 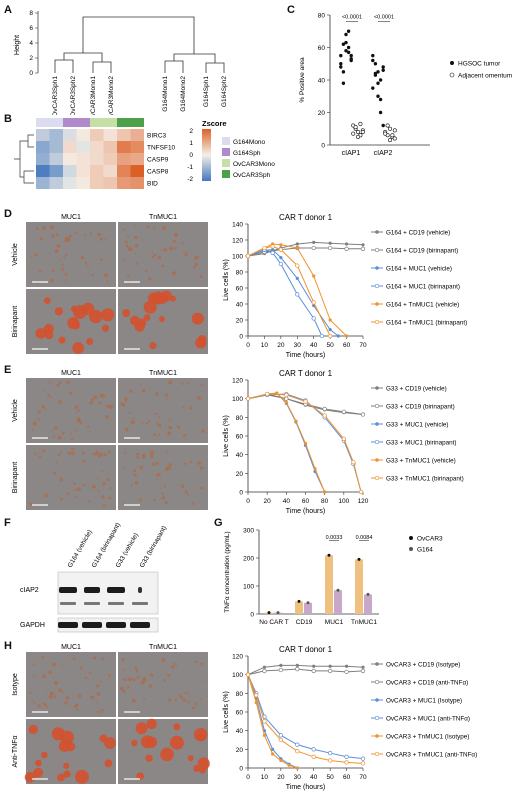 What do you see at coordinates (71, 373) in the screenshot?
I see `micro-col-label: MUC1` at bounding box center [71, 373].